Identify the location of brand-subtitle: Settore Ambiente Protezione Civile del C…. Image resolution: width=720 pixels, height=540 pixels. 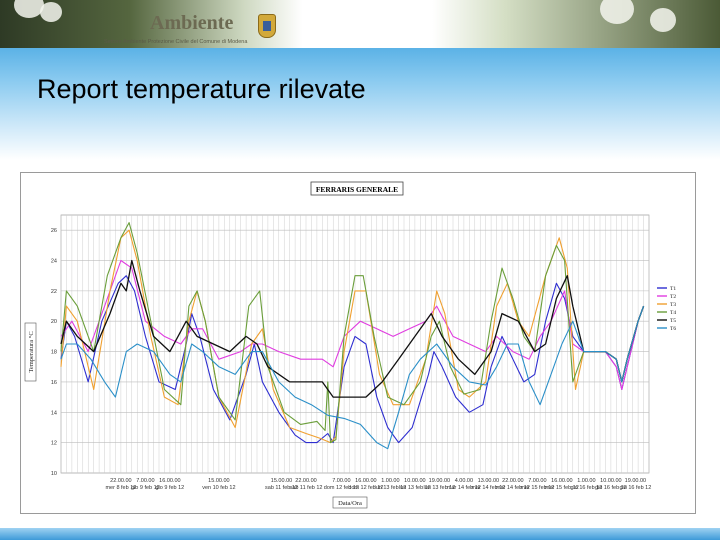
(176, 42).